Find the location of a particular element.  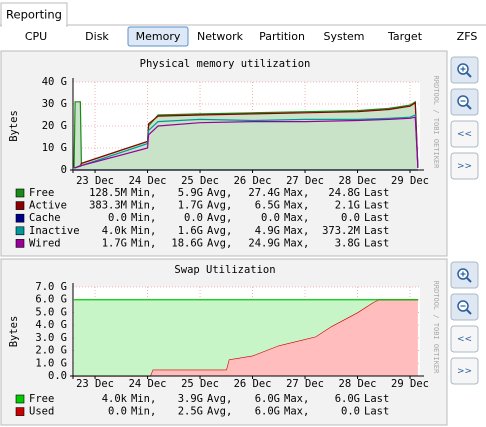

legend-stat: 6.5G is located at coordinates (267, 206).